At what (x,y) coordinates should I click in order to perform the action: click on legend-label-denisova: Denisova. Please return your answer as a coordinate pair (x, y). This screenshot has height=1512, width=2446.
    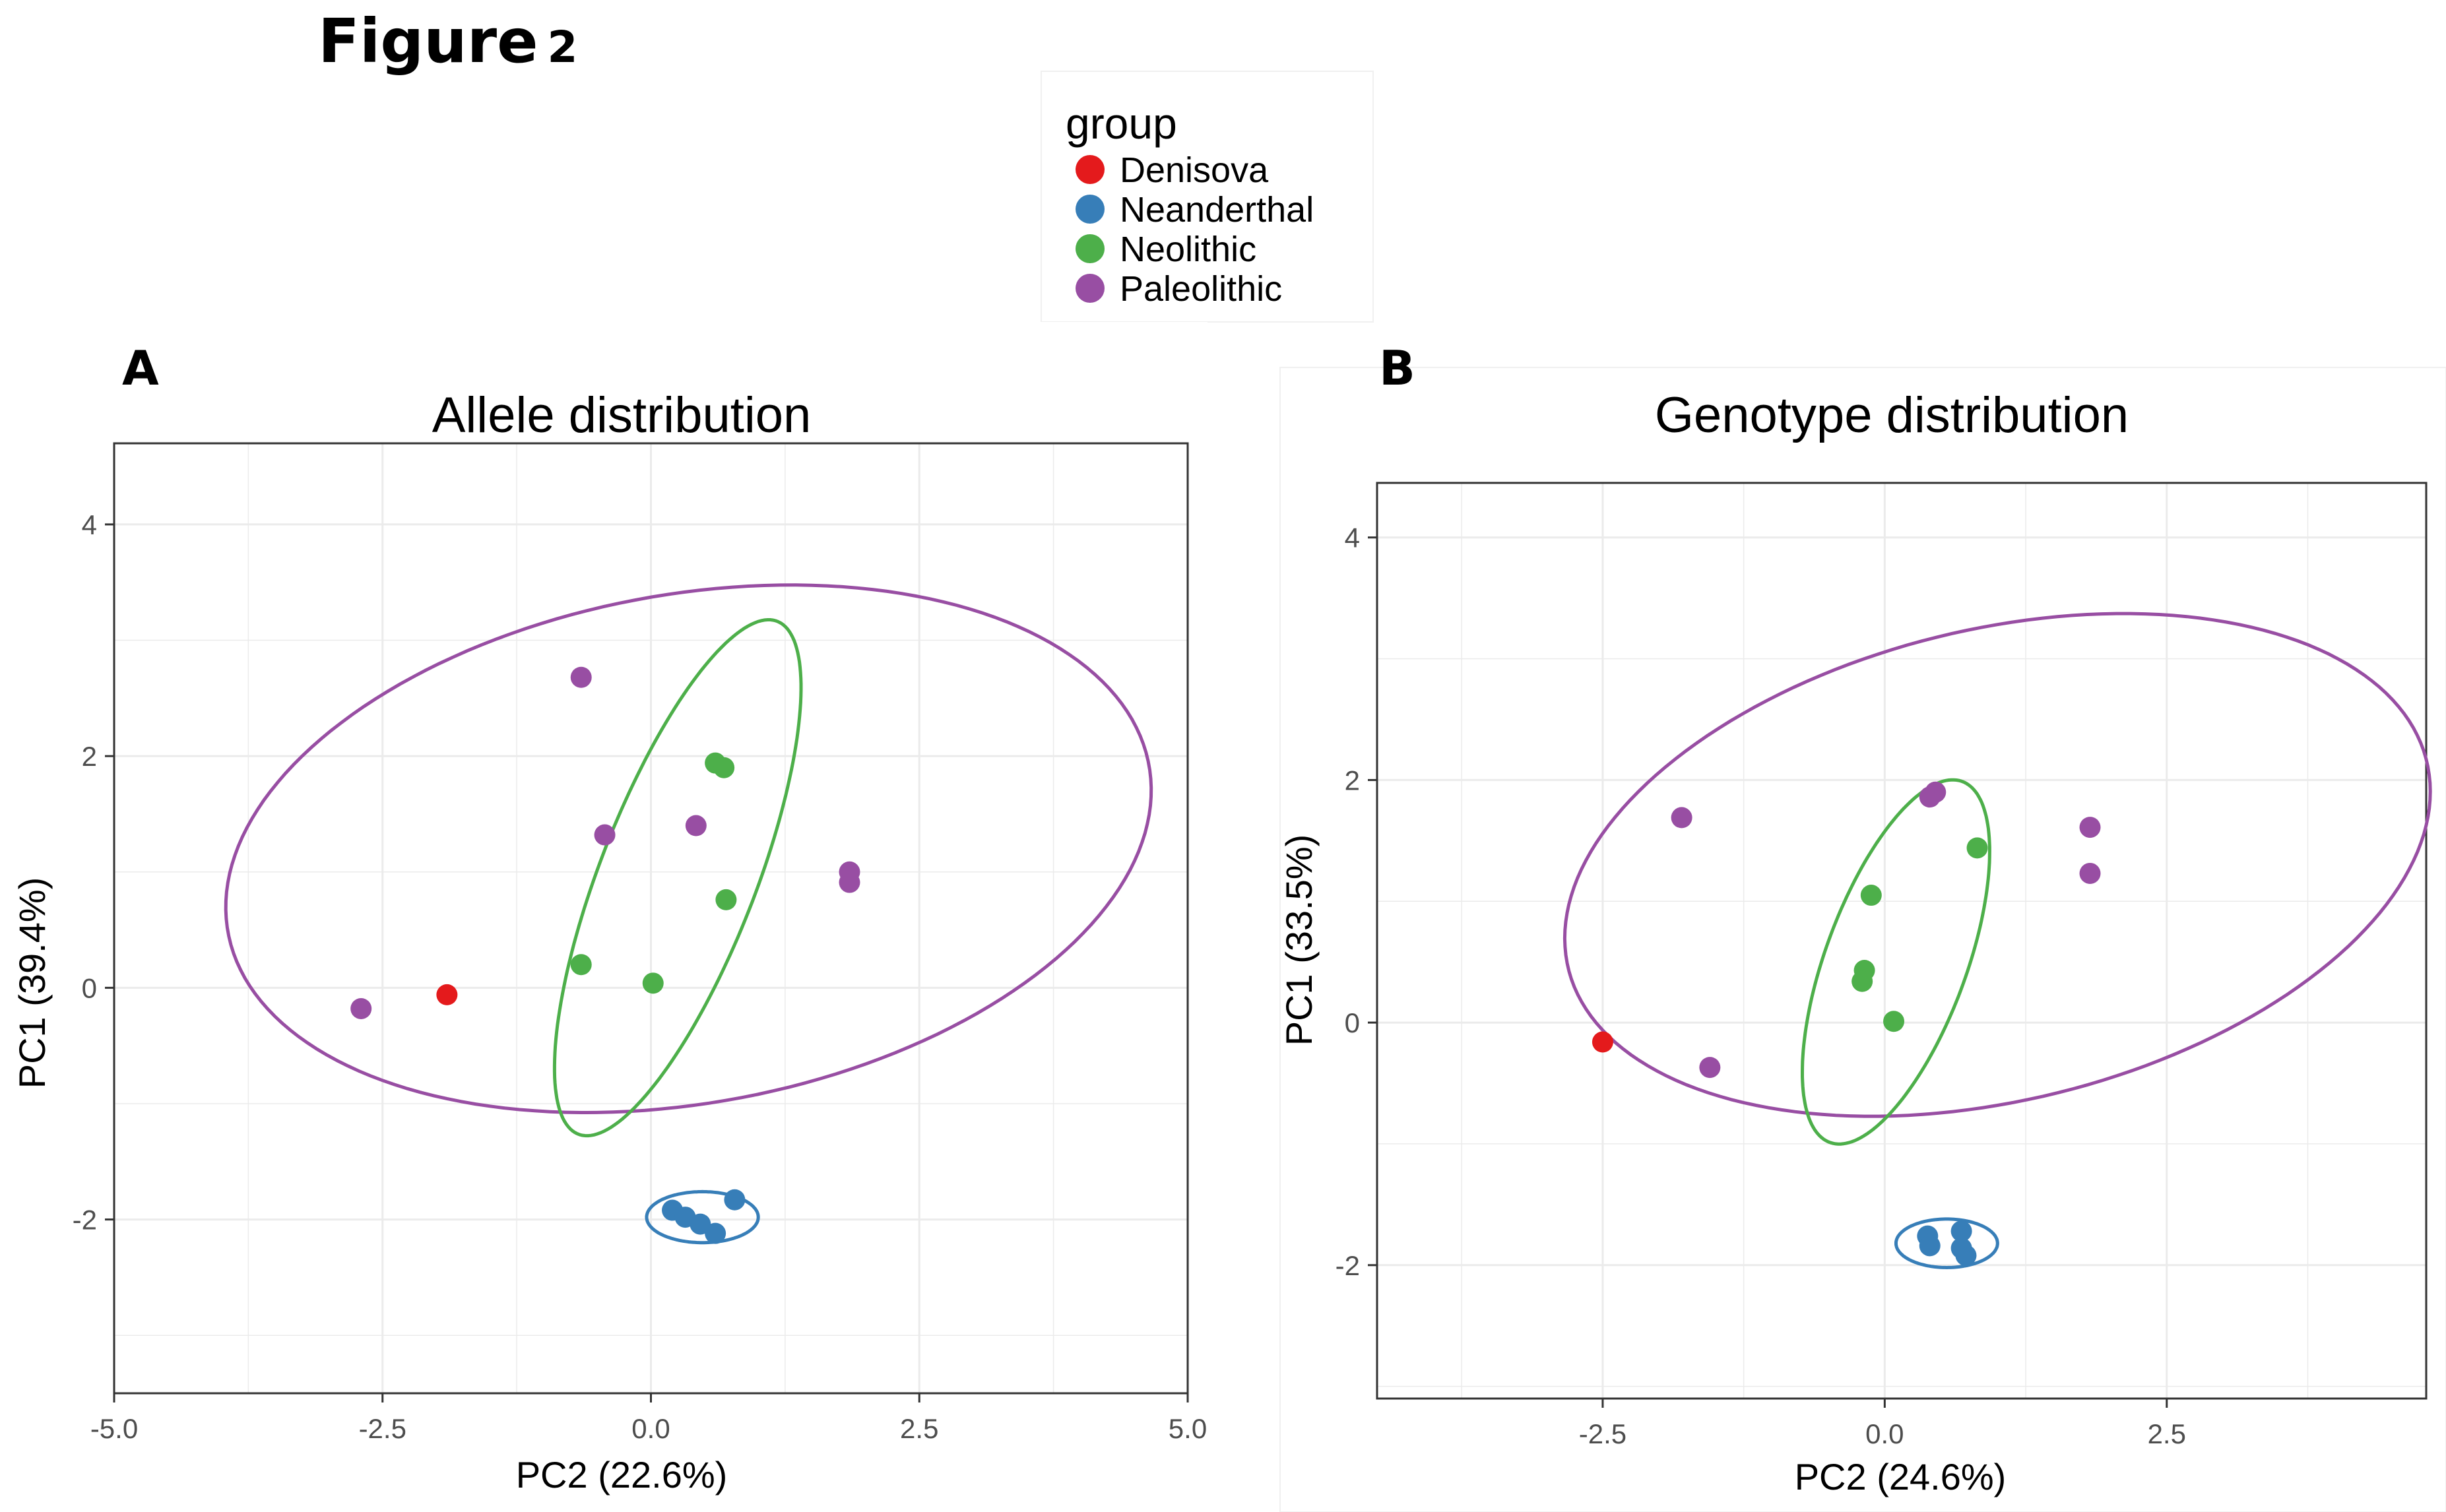
    Looking at the image, I should click on (1194, 170).